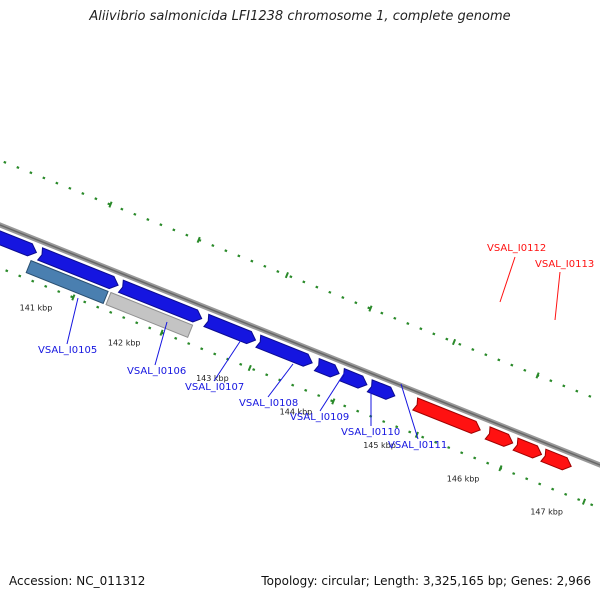 Image resolution: width=600 pixels, height=600 pixels. I want to click on gene-label: VSAL_I0109, so click(319, 417).